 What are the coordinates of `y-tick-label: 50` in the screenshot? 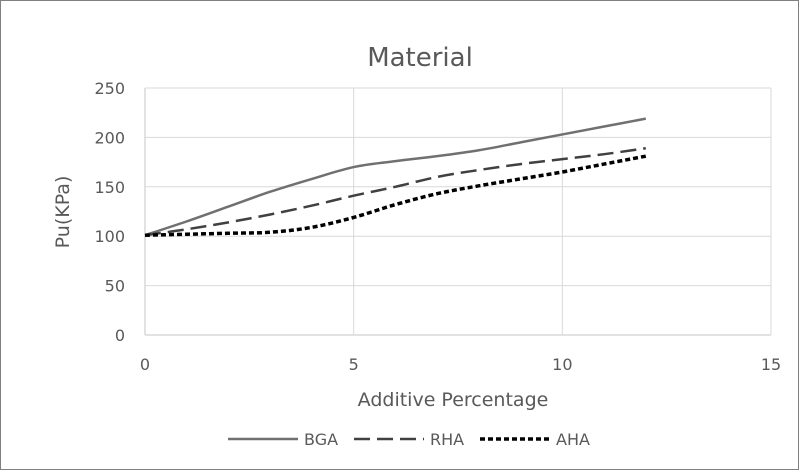 It's located at (115, 286).